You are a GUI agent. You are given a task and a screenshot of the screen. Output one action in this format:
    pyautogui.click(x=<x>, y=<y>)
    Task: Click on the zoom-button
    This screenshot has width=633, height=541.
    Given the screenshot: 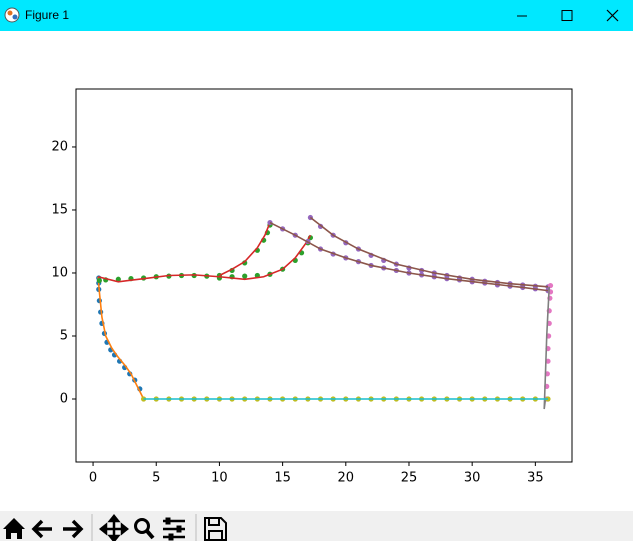 What is the action you would take?
    pyautogui.click(x=144, y=529)
    